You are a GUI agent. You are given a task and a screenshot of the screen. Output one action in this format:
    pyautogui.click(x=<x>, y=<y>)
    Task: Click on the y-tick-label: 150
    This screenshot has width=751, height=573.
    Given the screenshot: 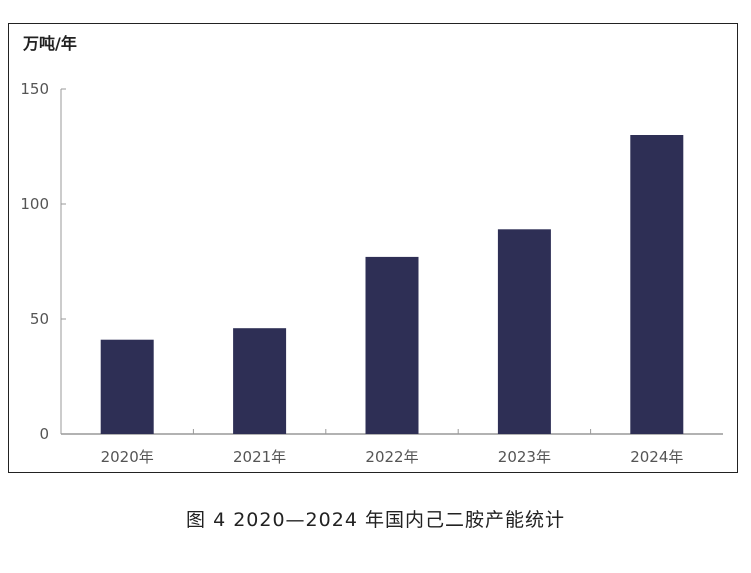 What is the action you would take?
    pyautogui.click(x=34, y=89)
    